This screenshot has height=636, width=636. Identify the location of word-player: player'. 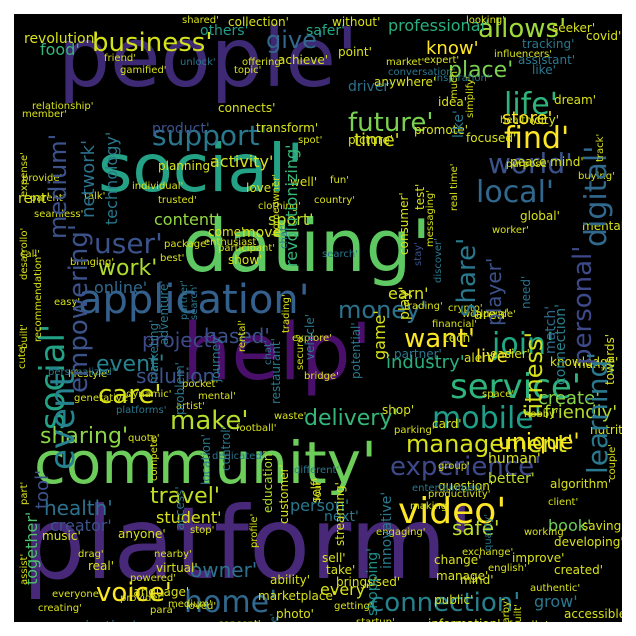
(494, 291).